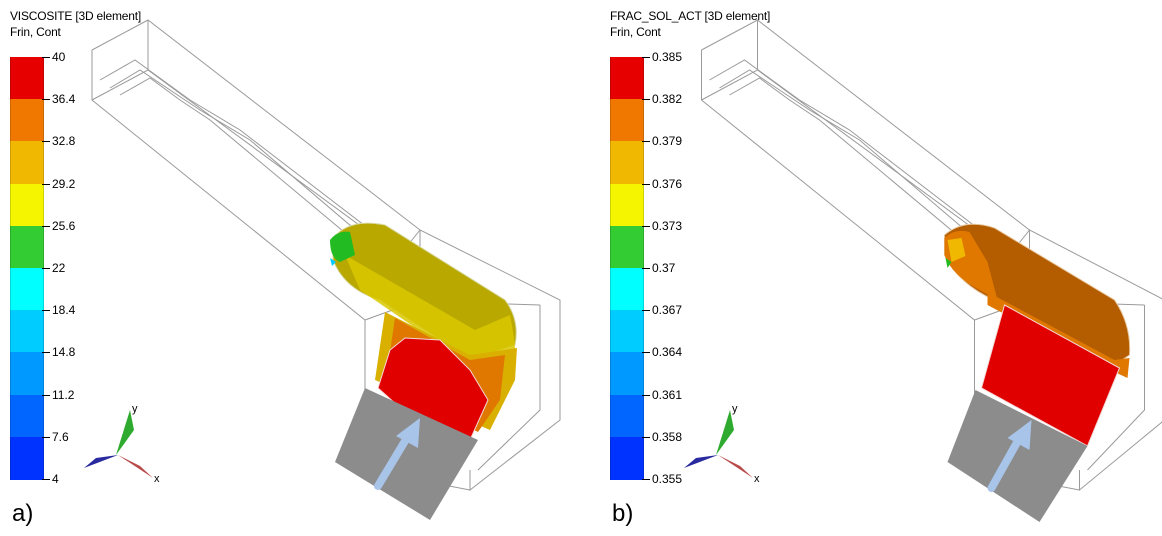 Image resolution: width=1162 pixels, height=536 pixels. Describe the element at coordinates (63, 352) in the screenshot. I see `legend-tick-label: 14.8` at that location.